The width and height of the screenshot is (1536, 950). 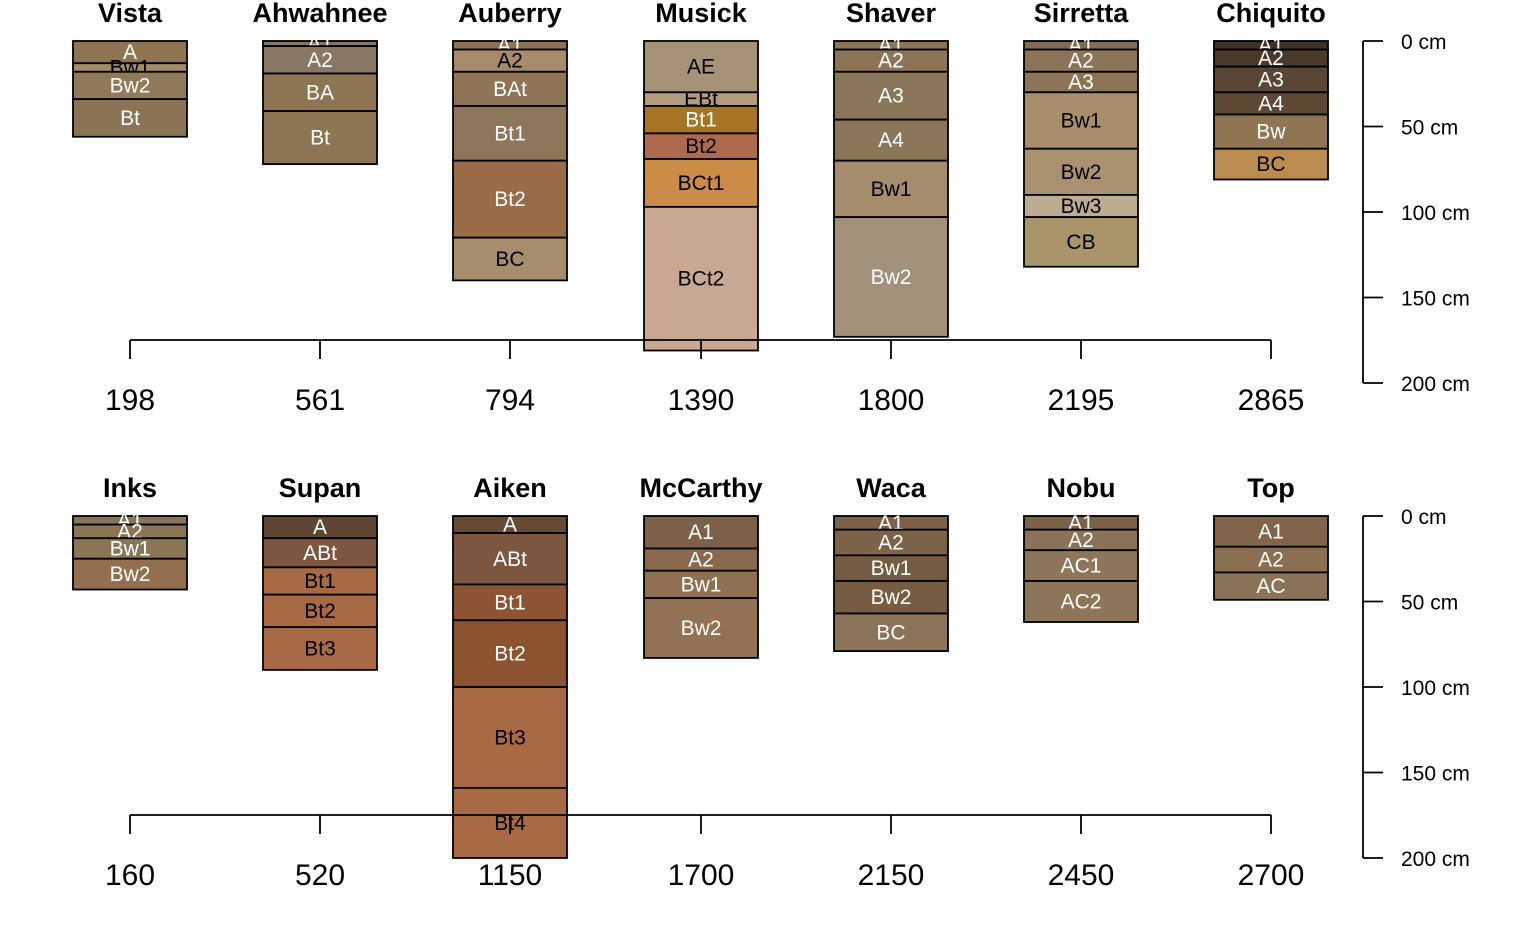 What do you see at coordinates (130, 14) in the screenshot?
I see `profile-name: Vista` at bounding box center [130, 14].